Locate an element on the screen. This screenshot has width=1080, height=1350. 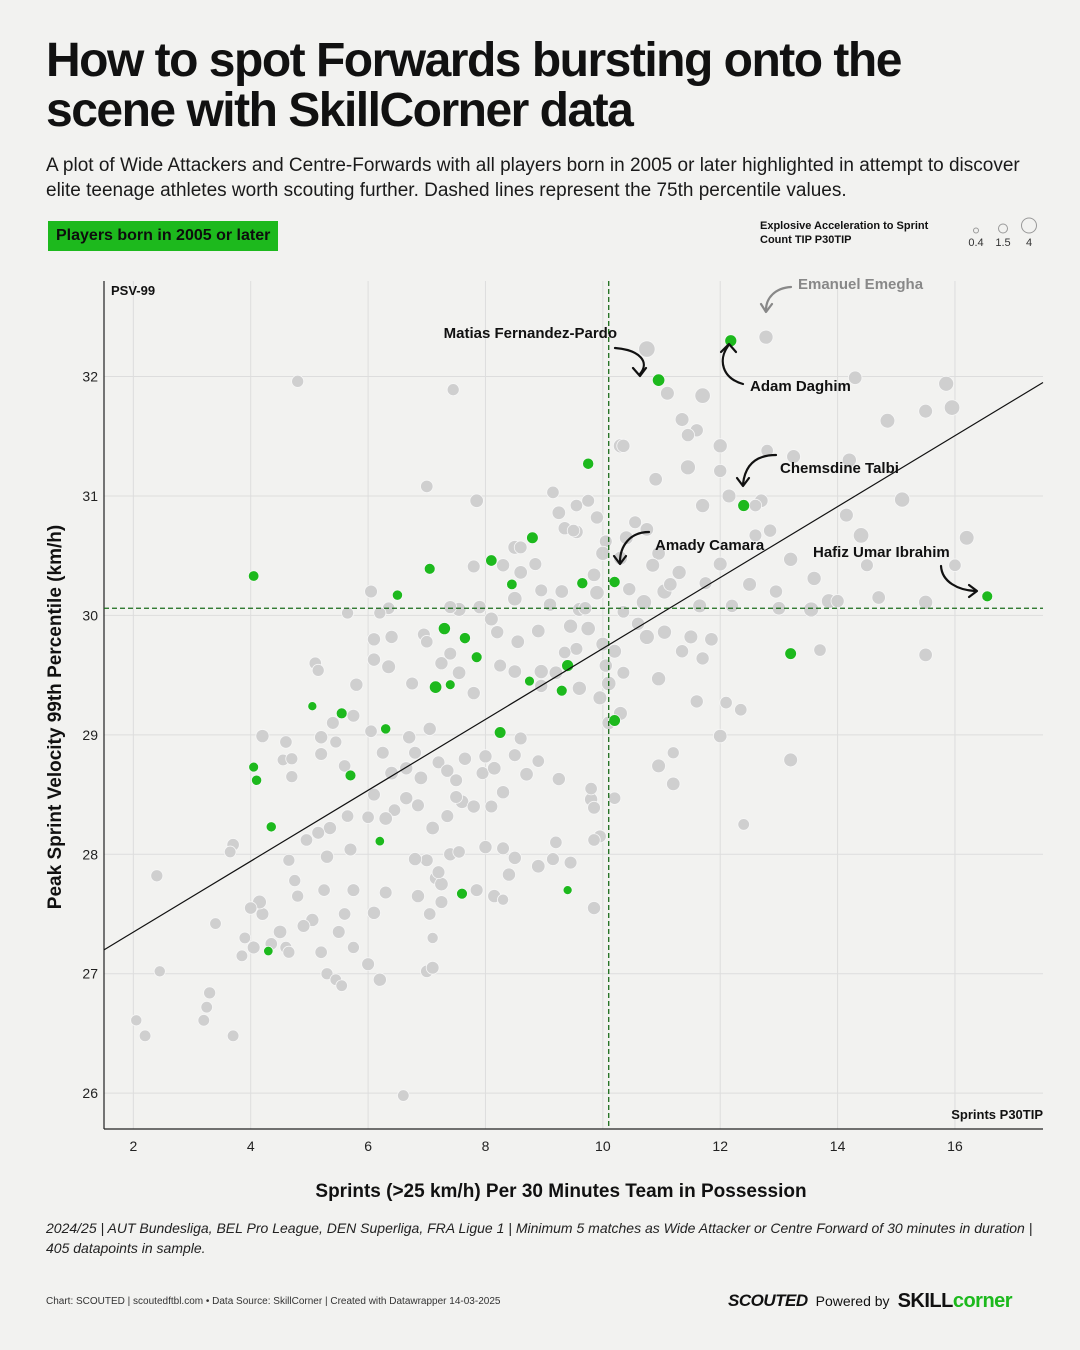
skillcorner-logo: SKILLcorner is located at coordinates (955, 1301).